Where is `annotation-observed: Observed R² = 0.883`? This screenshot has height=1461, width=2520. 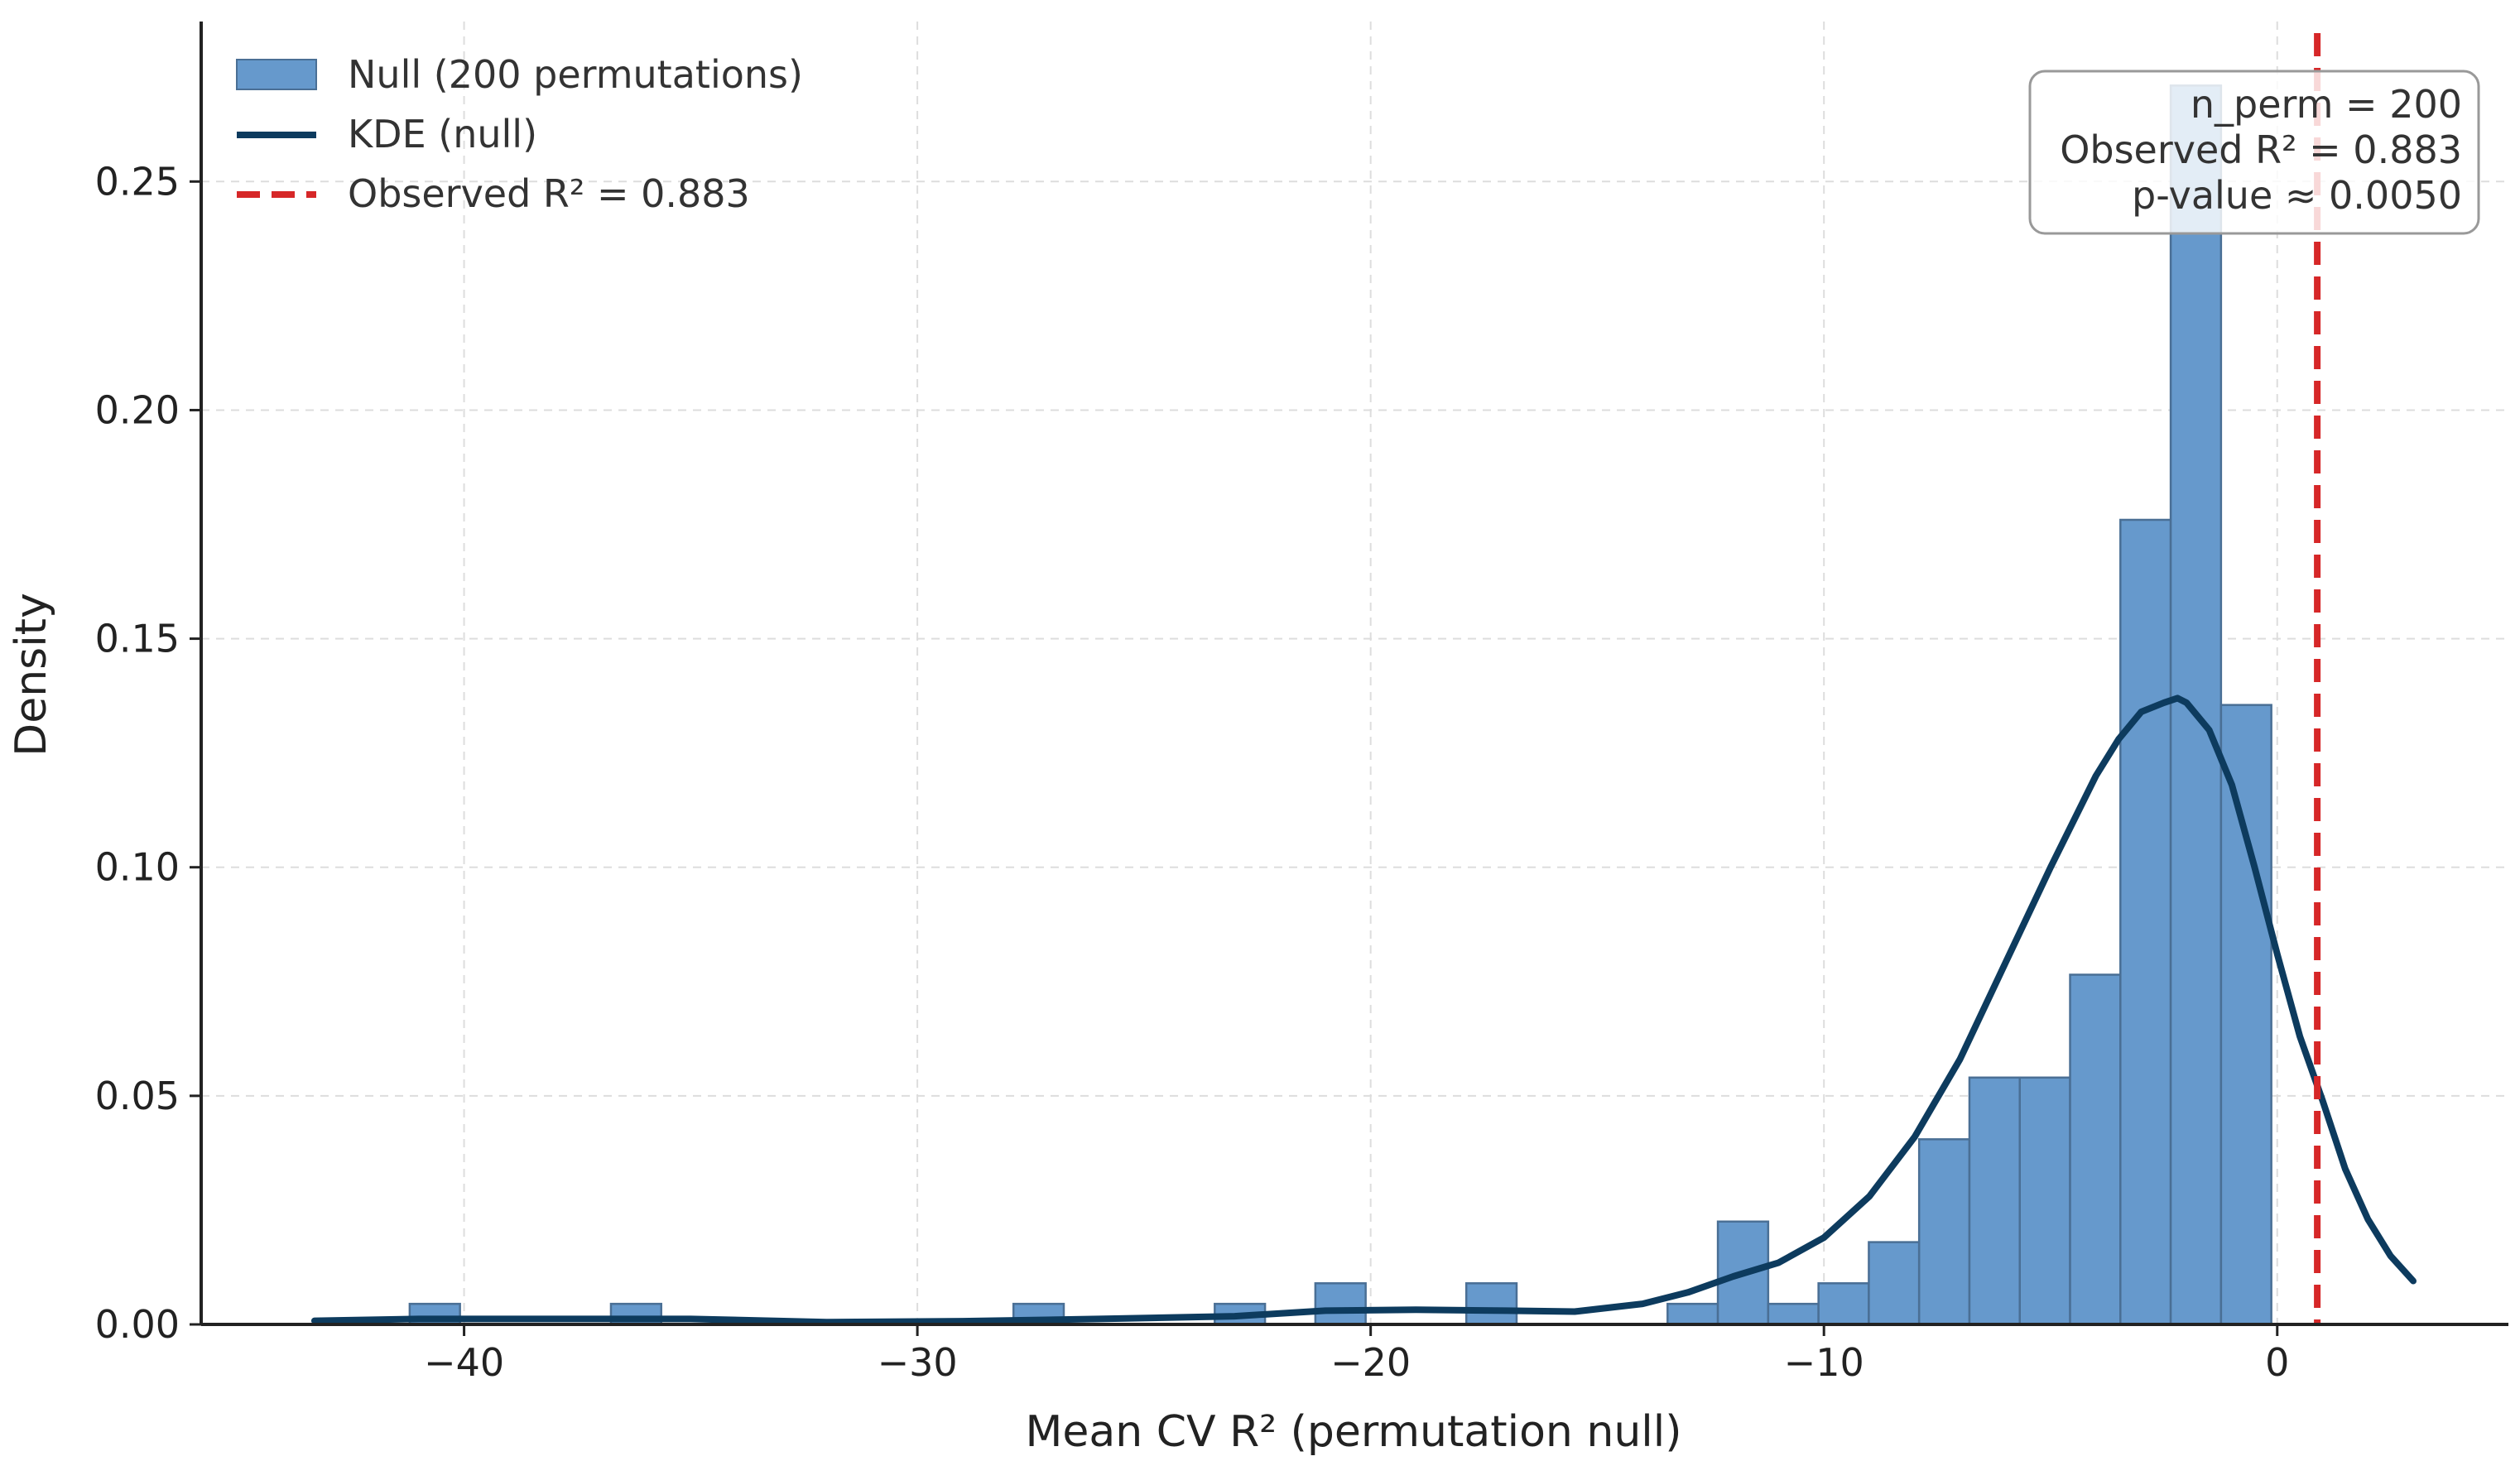 annotation-observed: Observed R² = 0.883 is located at coordinates (2261, 149).